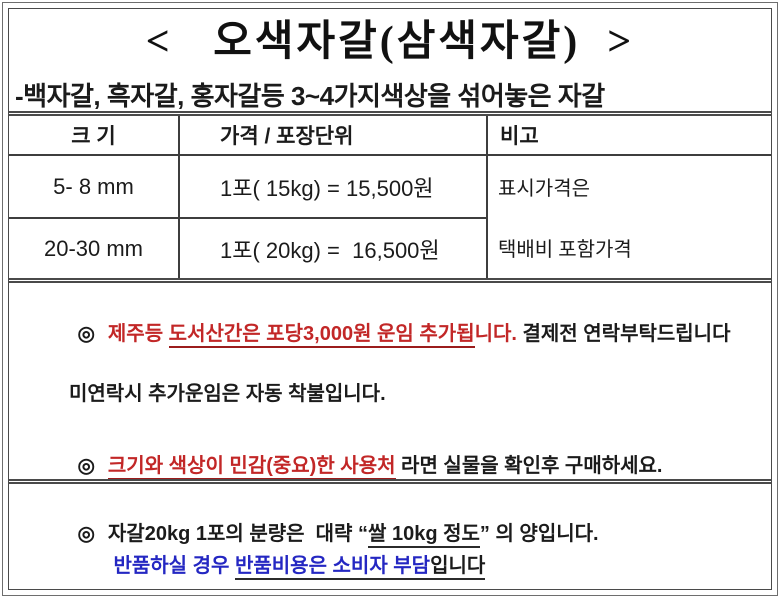 The height and width of the screenshot is (598, 780). Describe the element at coordinates (565, 250) in the screenshot. I see `remark-line-2: 택배비 포함가격` at that location.